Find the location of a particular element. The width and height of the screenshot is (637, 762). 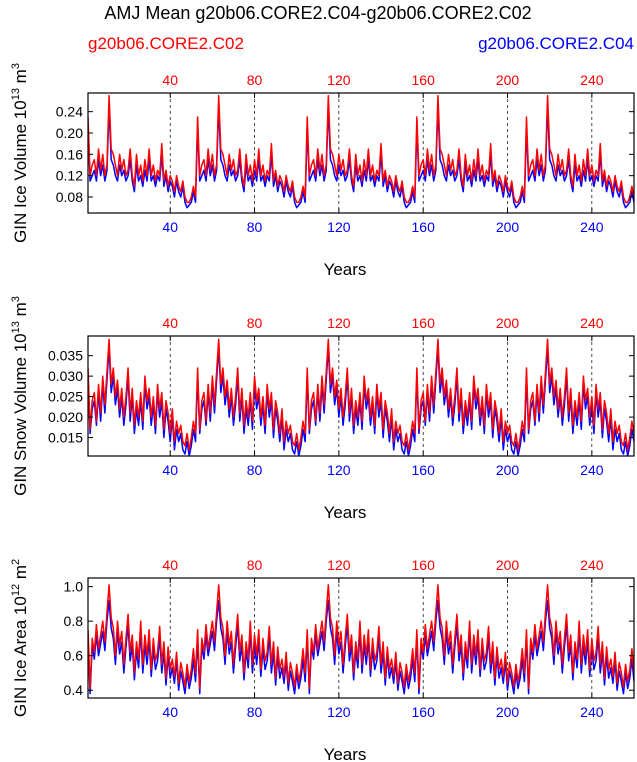

y-axis-label-part: GIN Snow Volume 10 is located at coordinates (20, 414).